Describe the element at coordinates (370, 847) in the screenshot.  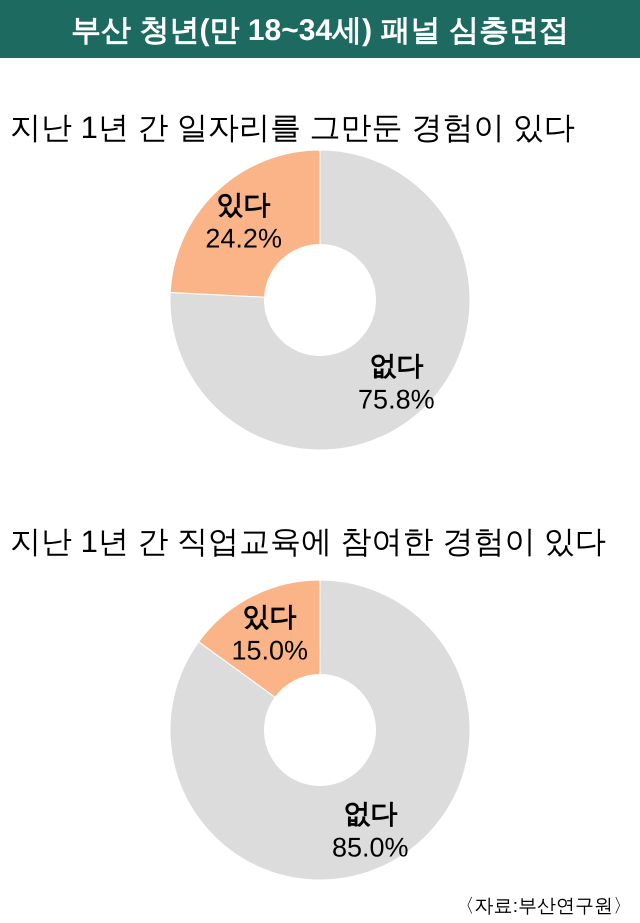
I see `data-label: 85.0%` at that location.